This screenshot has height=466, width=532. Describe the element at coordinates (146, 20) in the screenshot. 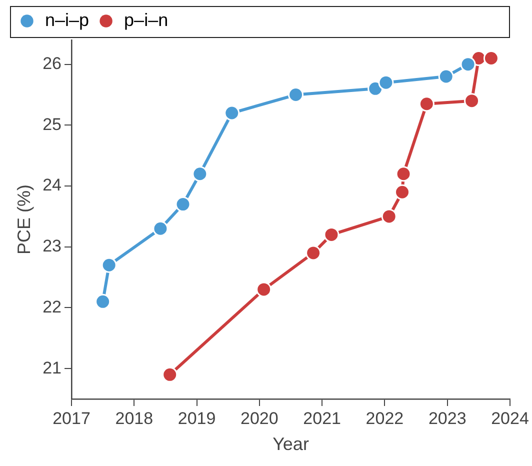

I see `legend-label: p–i–n` at that location.